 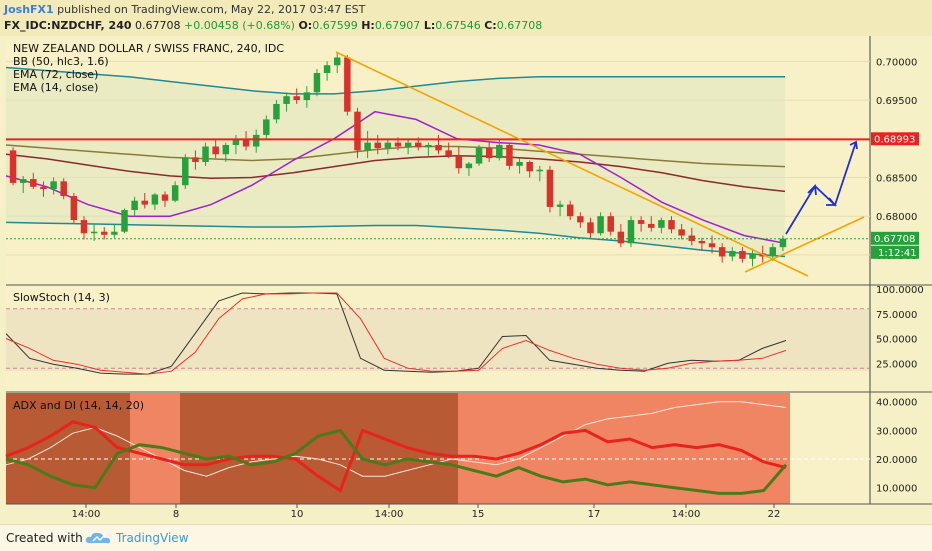 What do you see at coordinates (438, 340) in the screenshot?
I see `stoch-band` at bounding box center [438, 340].